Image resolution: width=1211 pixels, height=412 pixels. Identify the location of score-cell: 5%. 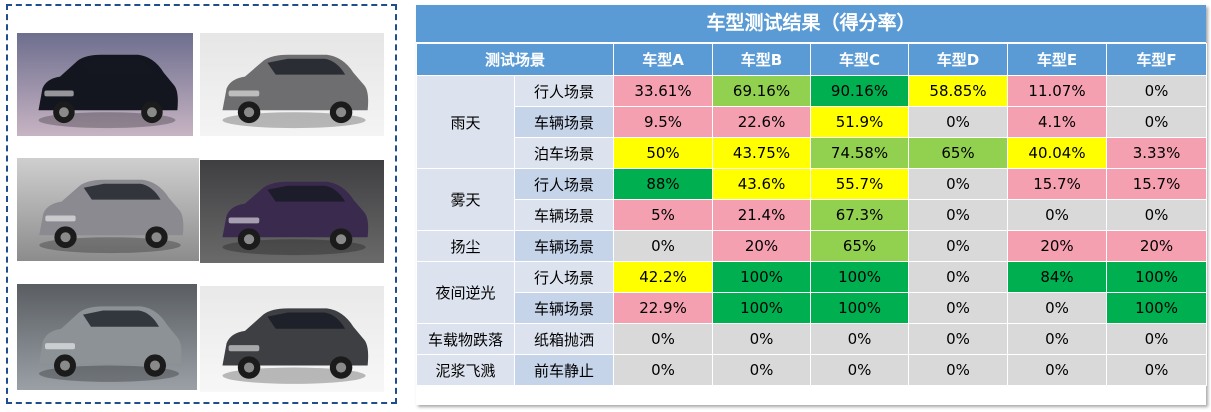
(663, 215).